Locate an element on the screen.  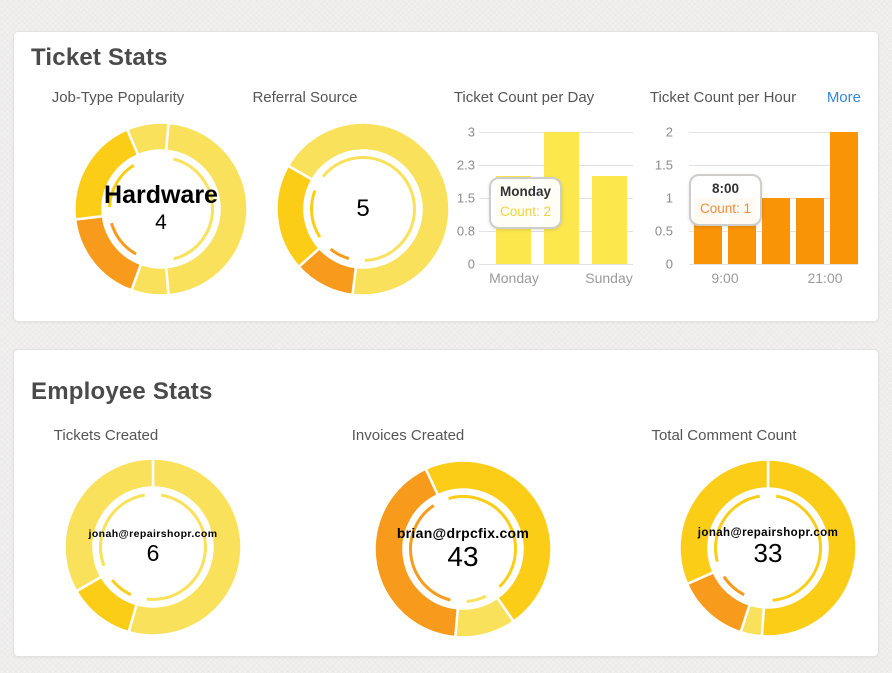
tickets-created-title: Tickets Created is located at coordinates (106, 435).